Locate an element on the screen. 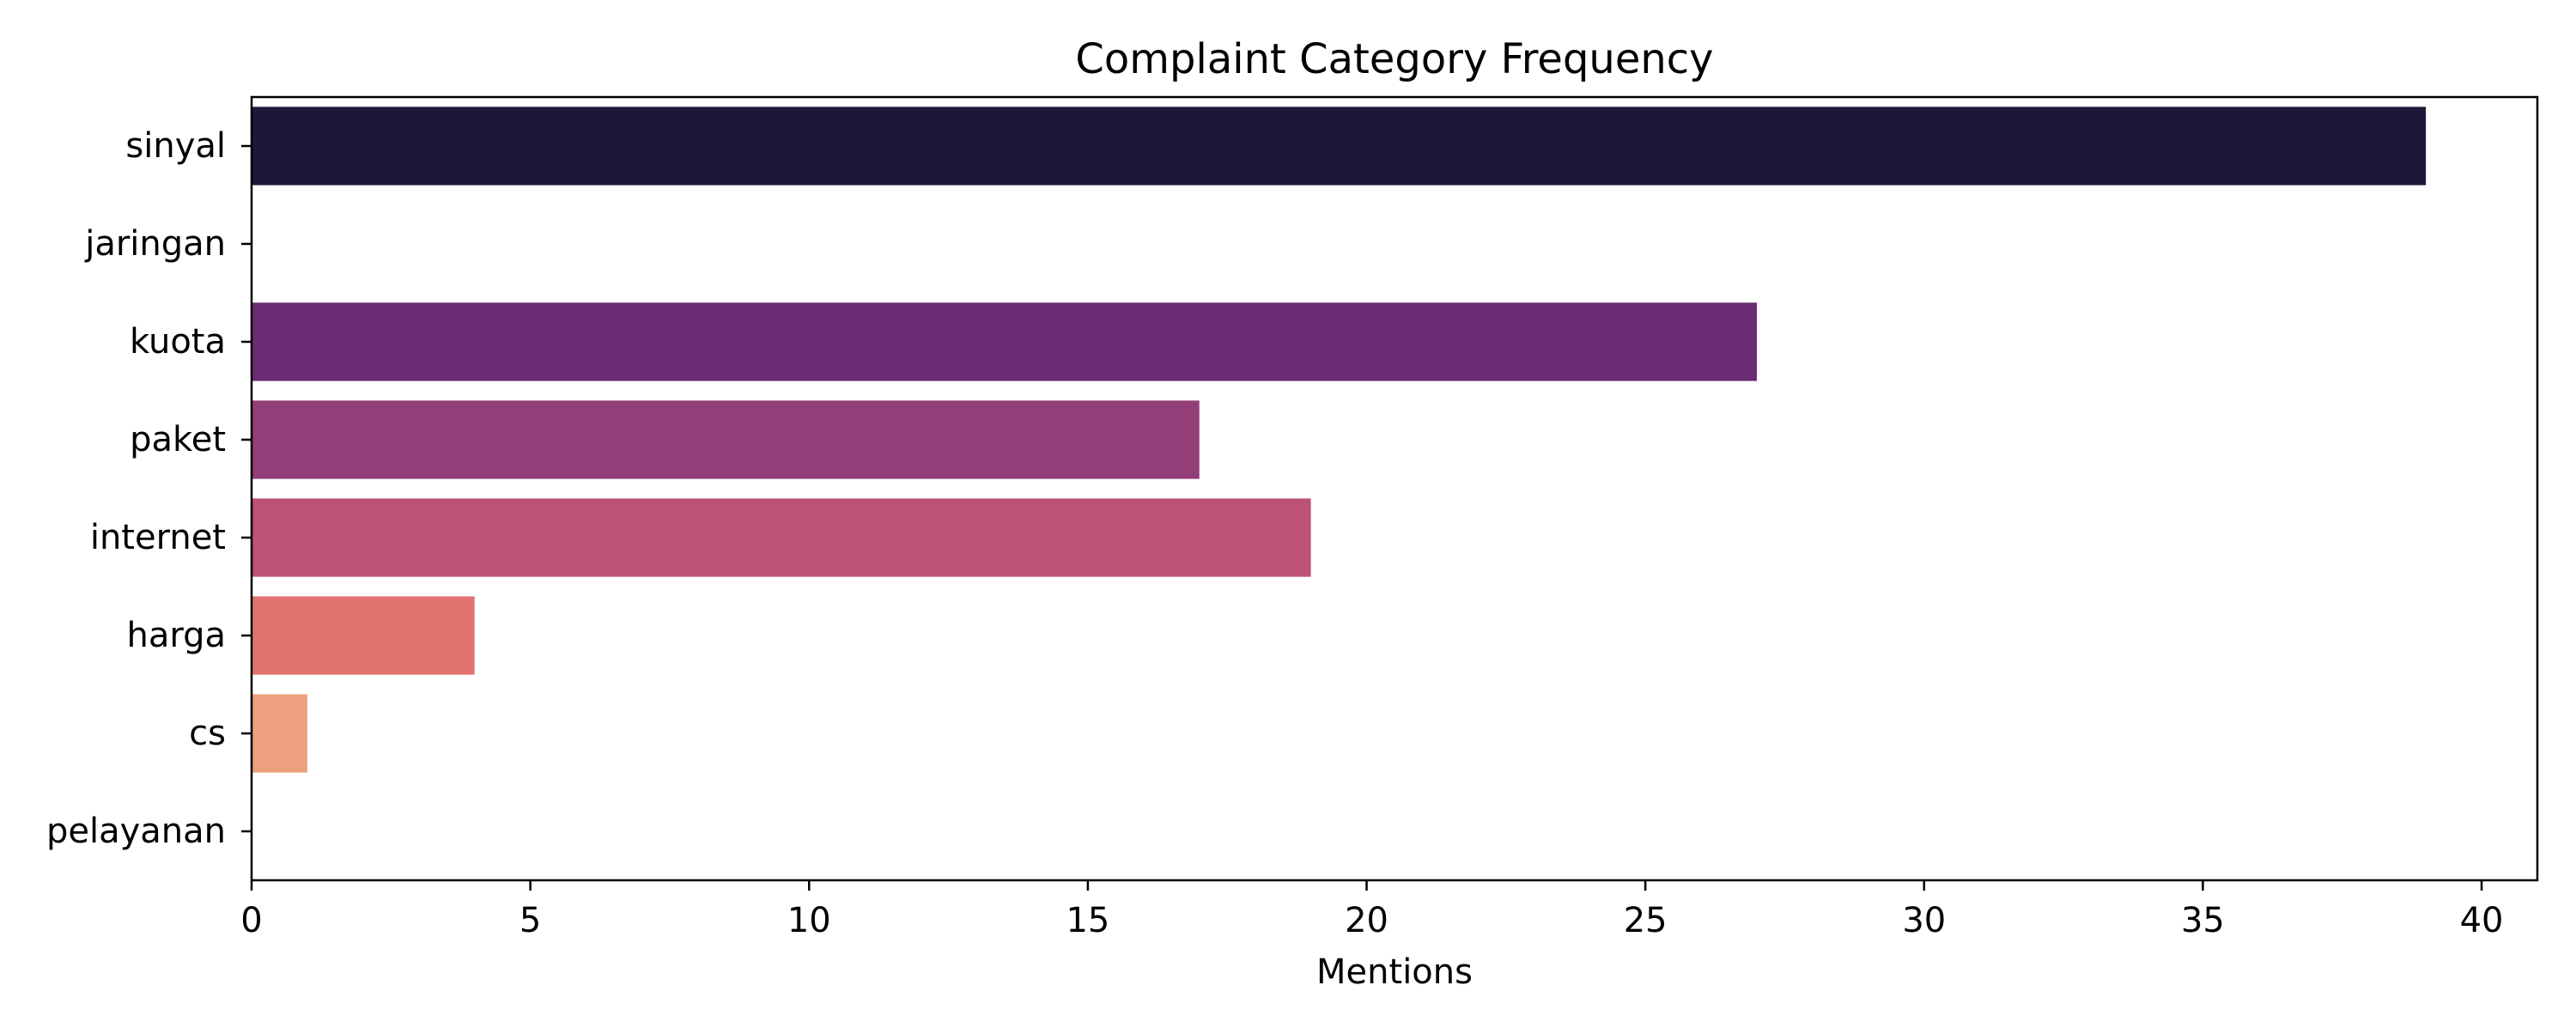  bar-kuota is located at coordinates (1005, 342).